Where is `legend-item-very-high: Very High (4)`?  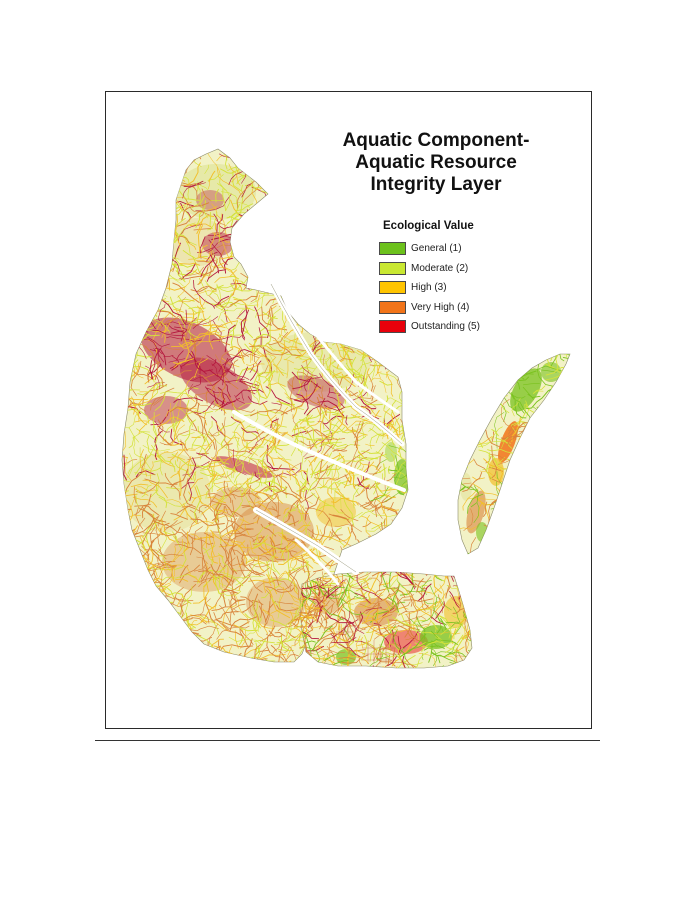
legend-item-very-high: Very High (4) is located at coordinates (449, 308).